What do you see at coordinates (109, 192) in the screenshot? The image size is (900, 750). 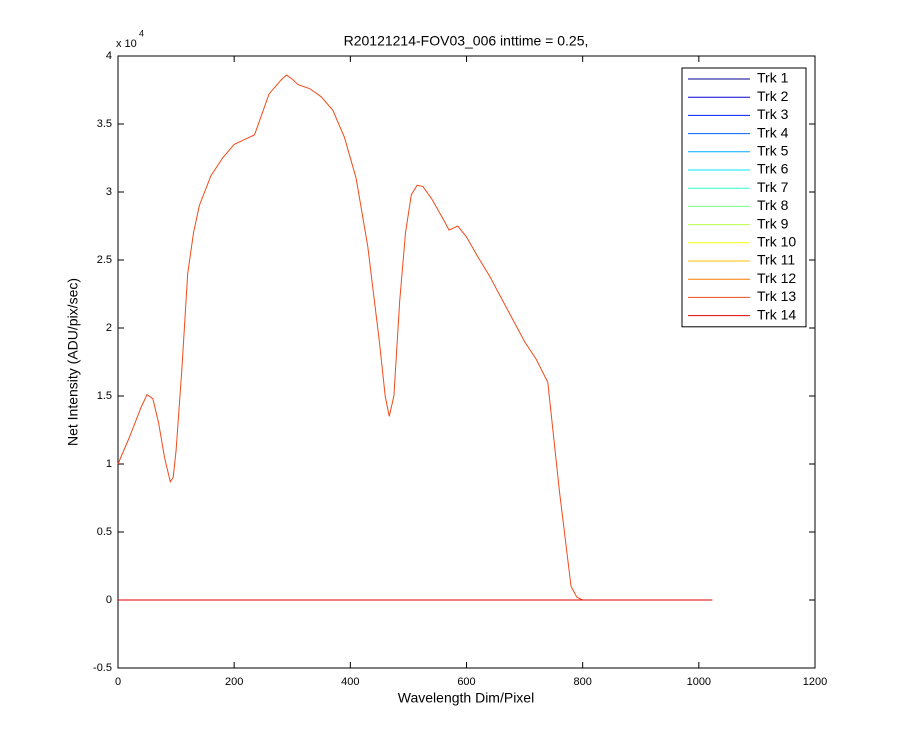 I see `y-tick-label: 3` at bounding box center [109, 192].